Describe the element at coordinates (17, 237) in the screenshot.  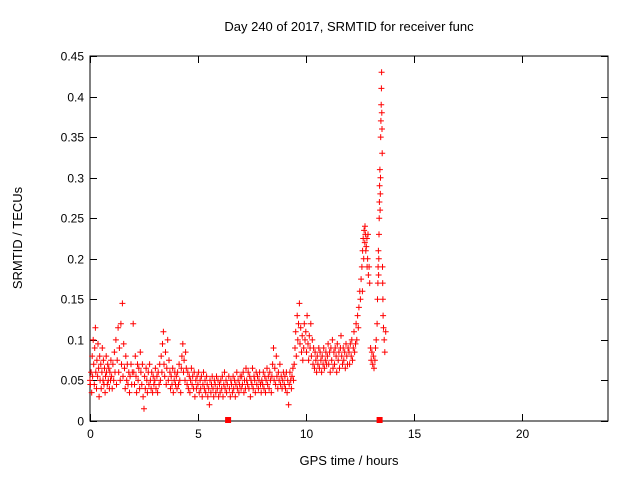
I see `y-axis-label: SRMTID / TECUs` at that location.